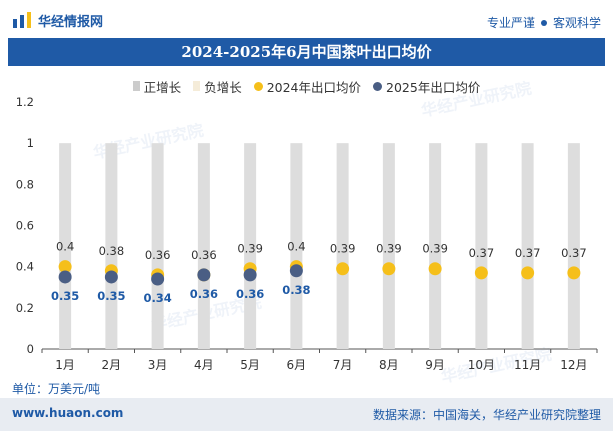 The image size is (613, 431). I want to click on y-tick-label: 0, so click(30, 349).